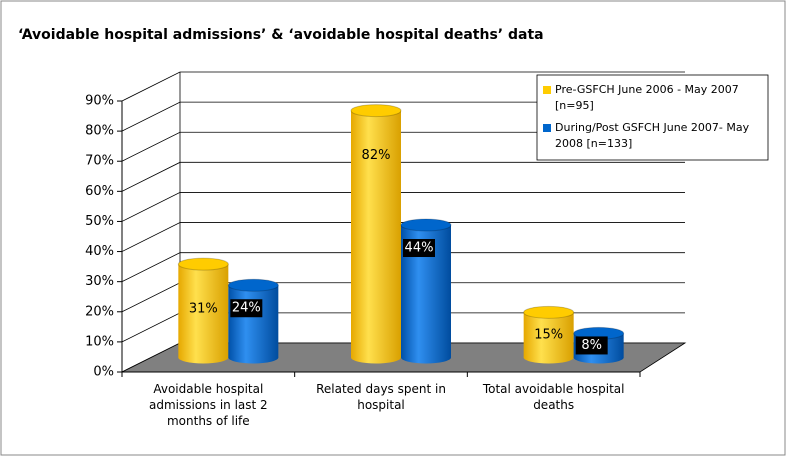  What do you see at coordinates (99, 131) in the screenshot?
I see `y-tick-label: 80%` at bounding box center [99, 131].